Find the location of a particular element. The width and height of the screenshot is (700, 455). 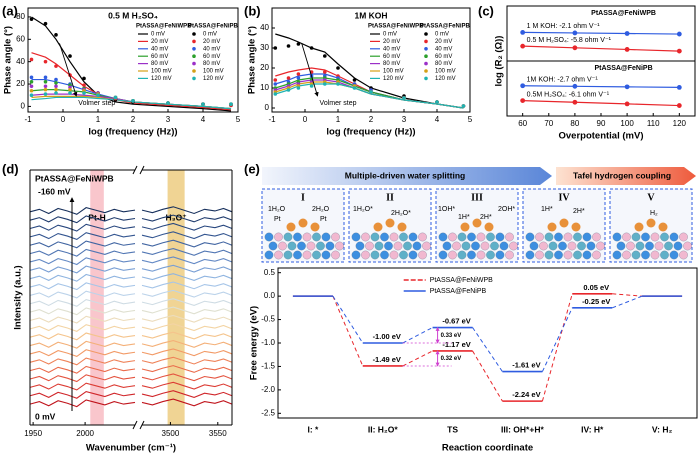

y-tick-label: 0.0 is located at coordinates (270, 295).